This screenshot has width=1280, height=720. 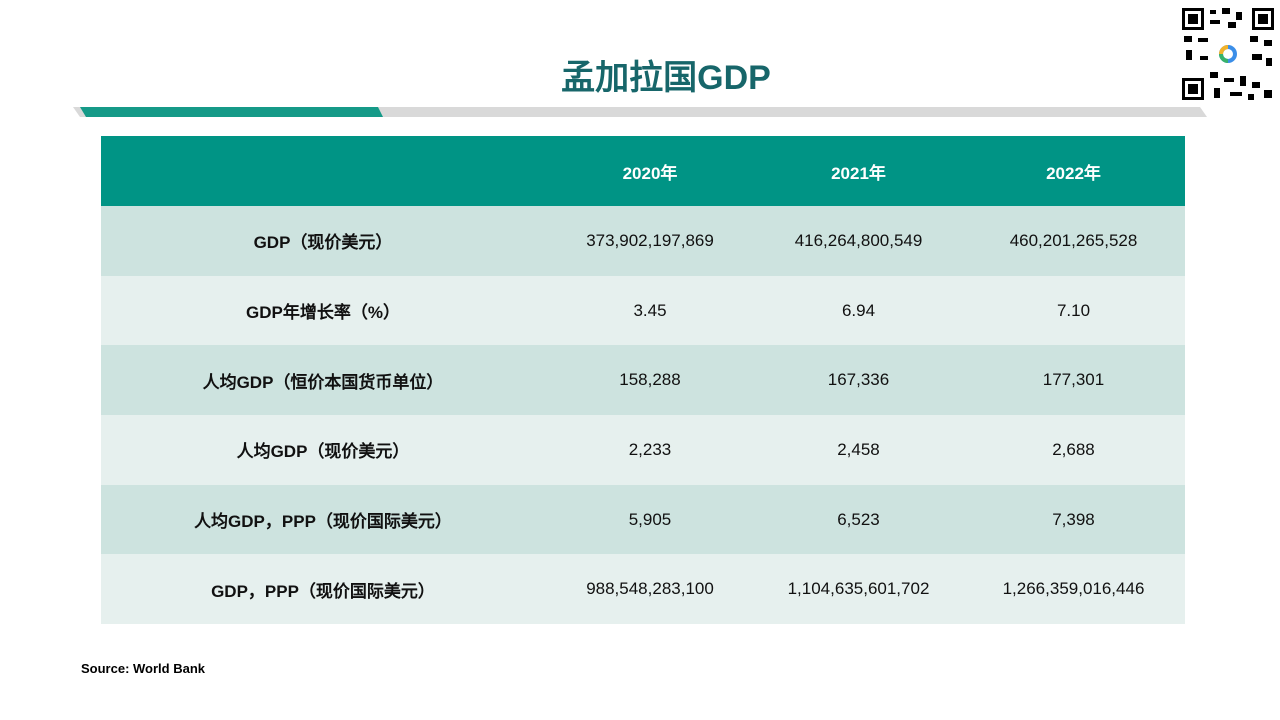 I want to click on table-row: GDP年增长率（%） 3.45 6.94 7.10, so click(x=643, y=310).